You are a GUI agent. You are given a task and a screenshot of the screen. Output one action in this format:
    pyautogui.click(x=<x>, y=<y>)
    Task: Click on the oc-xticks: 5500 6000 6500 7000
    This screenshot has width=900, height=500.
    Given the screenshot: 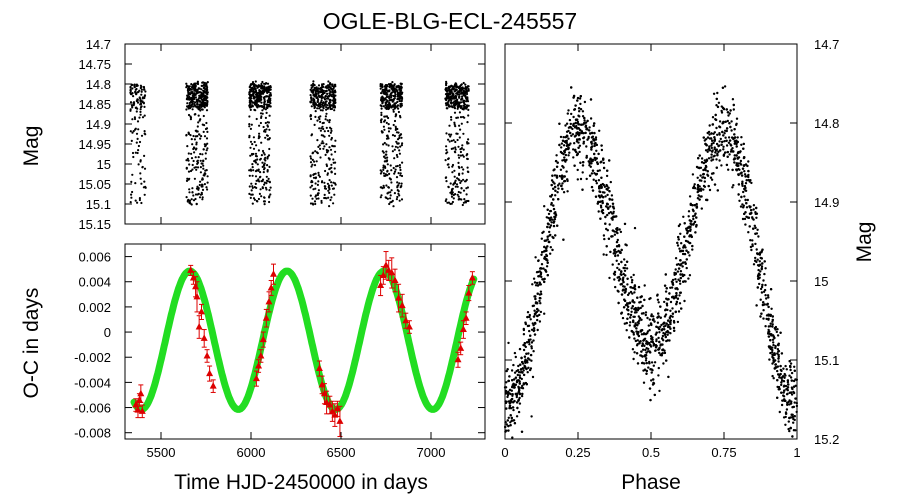 What is the action you would take?
    pyautogui.click(x=296, y=352)
    